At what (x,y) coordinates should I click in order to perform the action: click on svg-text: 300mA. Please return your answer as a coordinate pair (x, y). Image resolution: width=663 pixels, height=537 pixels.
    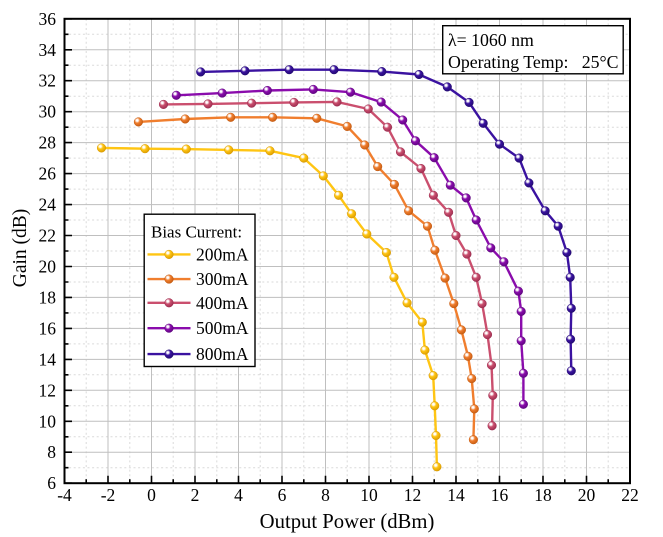
    Looking at the image, I should click on (222, 279).